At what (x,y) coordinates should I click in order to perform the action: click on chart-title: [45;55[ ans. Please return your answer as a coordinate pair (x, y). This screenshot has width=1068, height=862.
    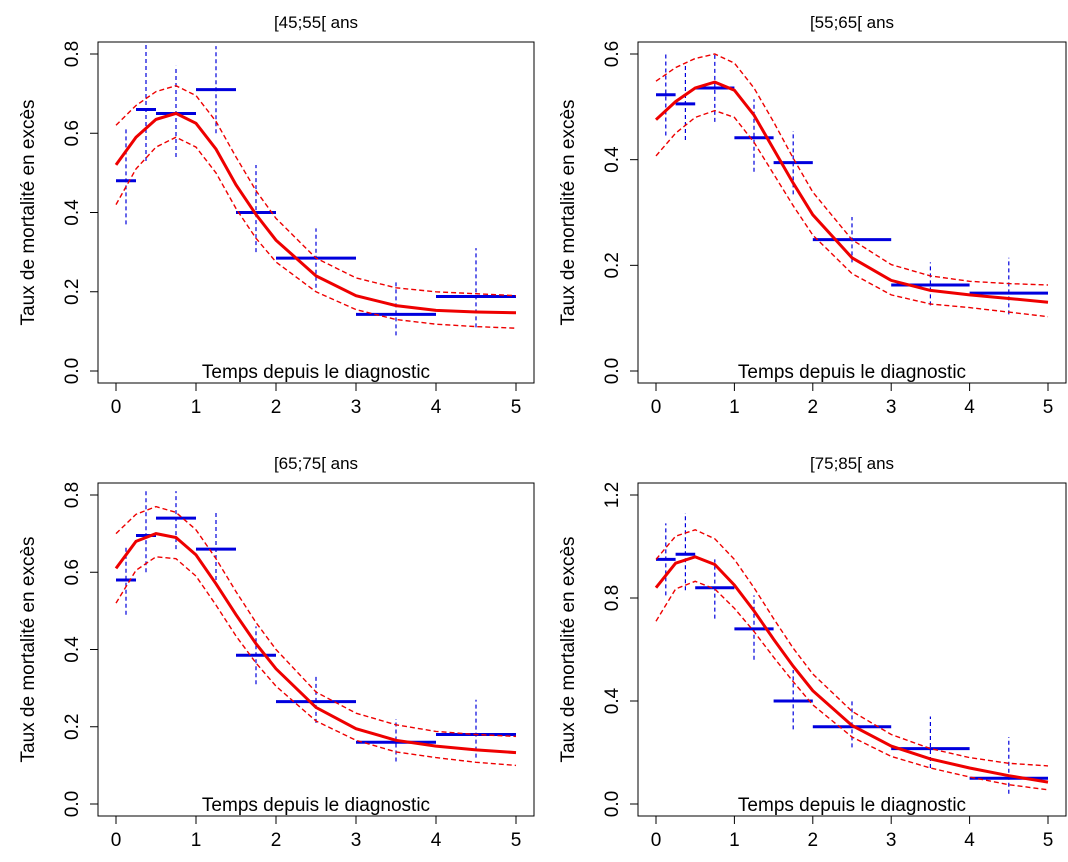
    Looking at the image, I should click on (316, 22).